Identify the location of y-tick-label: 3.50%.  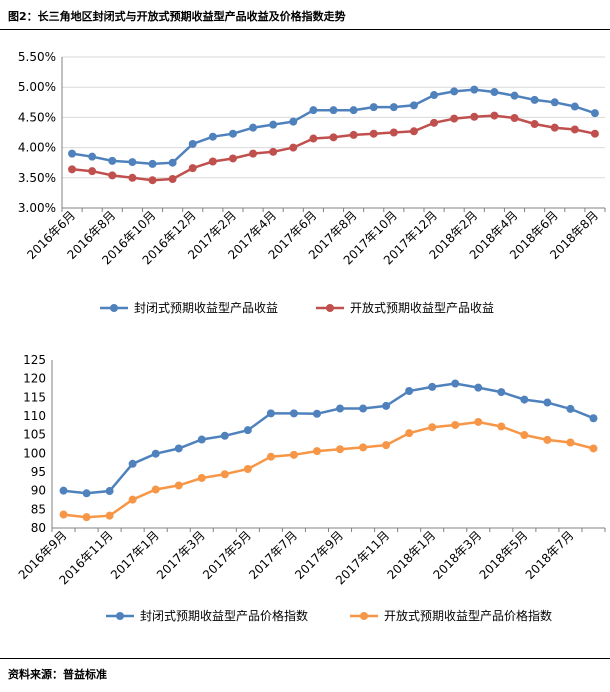
(37, 178).